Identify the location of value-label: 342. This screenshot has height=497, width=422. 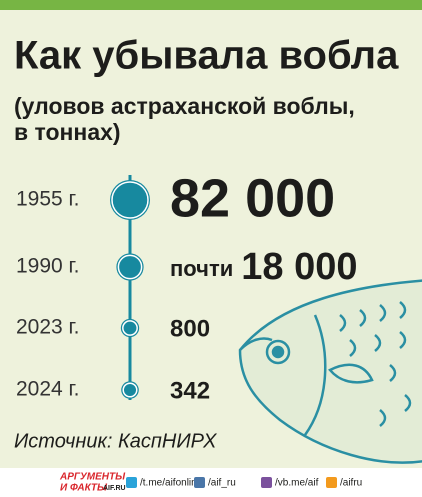
(190, 390).